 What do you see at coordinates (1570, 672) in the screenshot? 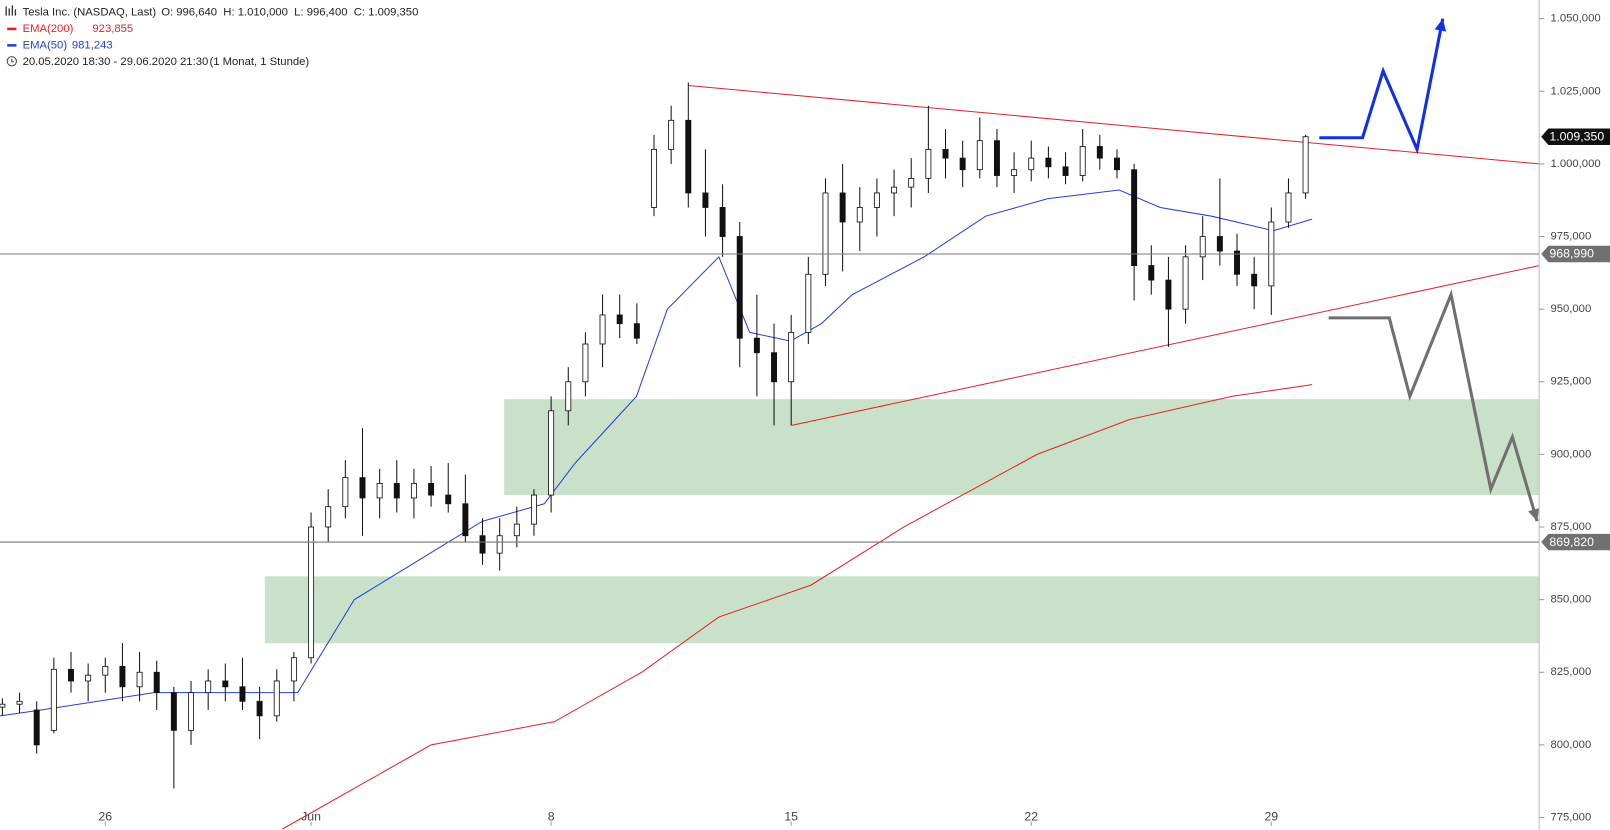
I see `y-tick-label: 825,000` at bounding box center [1570, 672].